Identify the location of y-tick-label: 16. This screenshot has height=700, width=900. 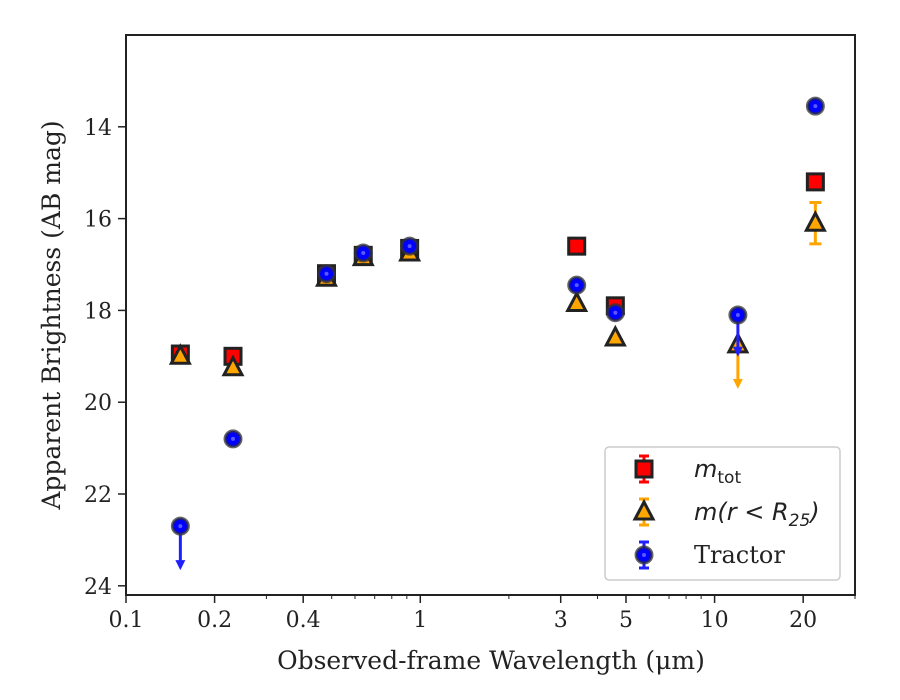
(98, 220).